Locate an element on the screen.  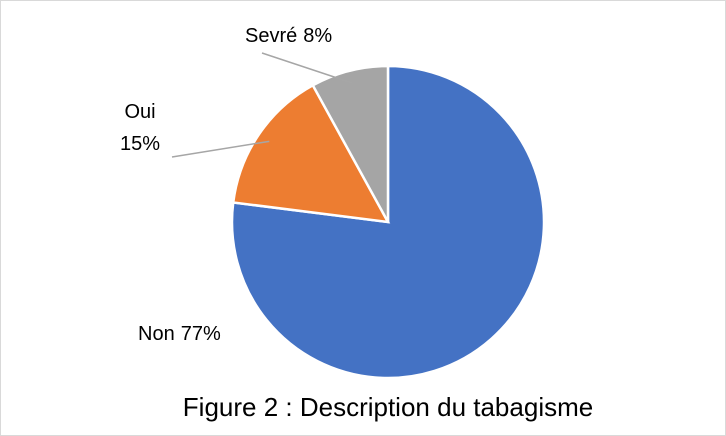
data-label: Non 77% is located at coordinates (179, 334).